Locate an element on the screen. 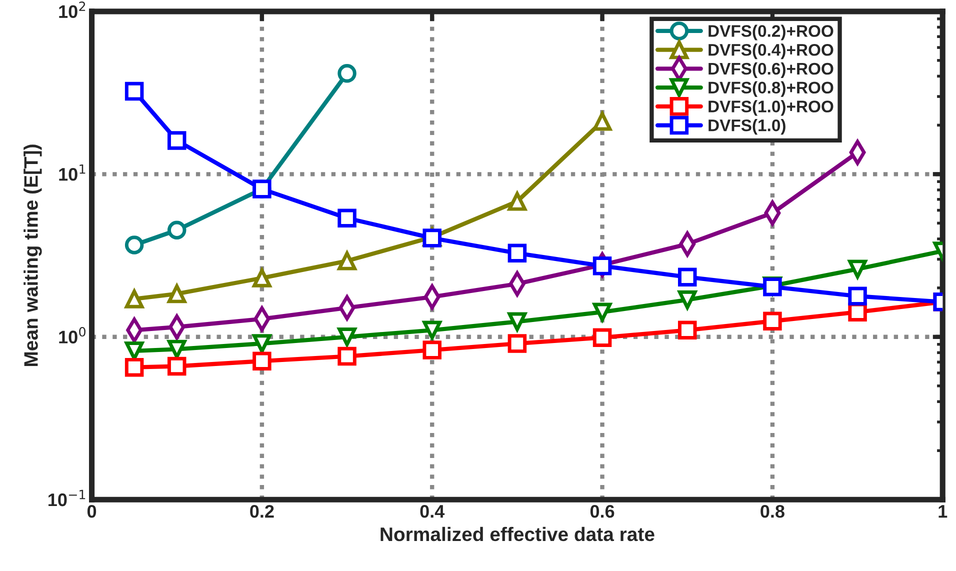 This screenshot has width=956, height=571. legend-label: DVFS(1.0) is located at coordinates (747, 127).